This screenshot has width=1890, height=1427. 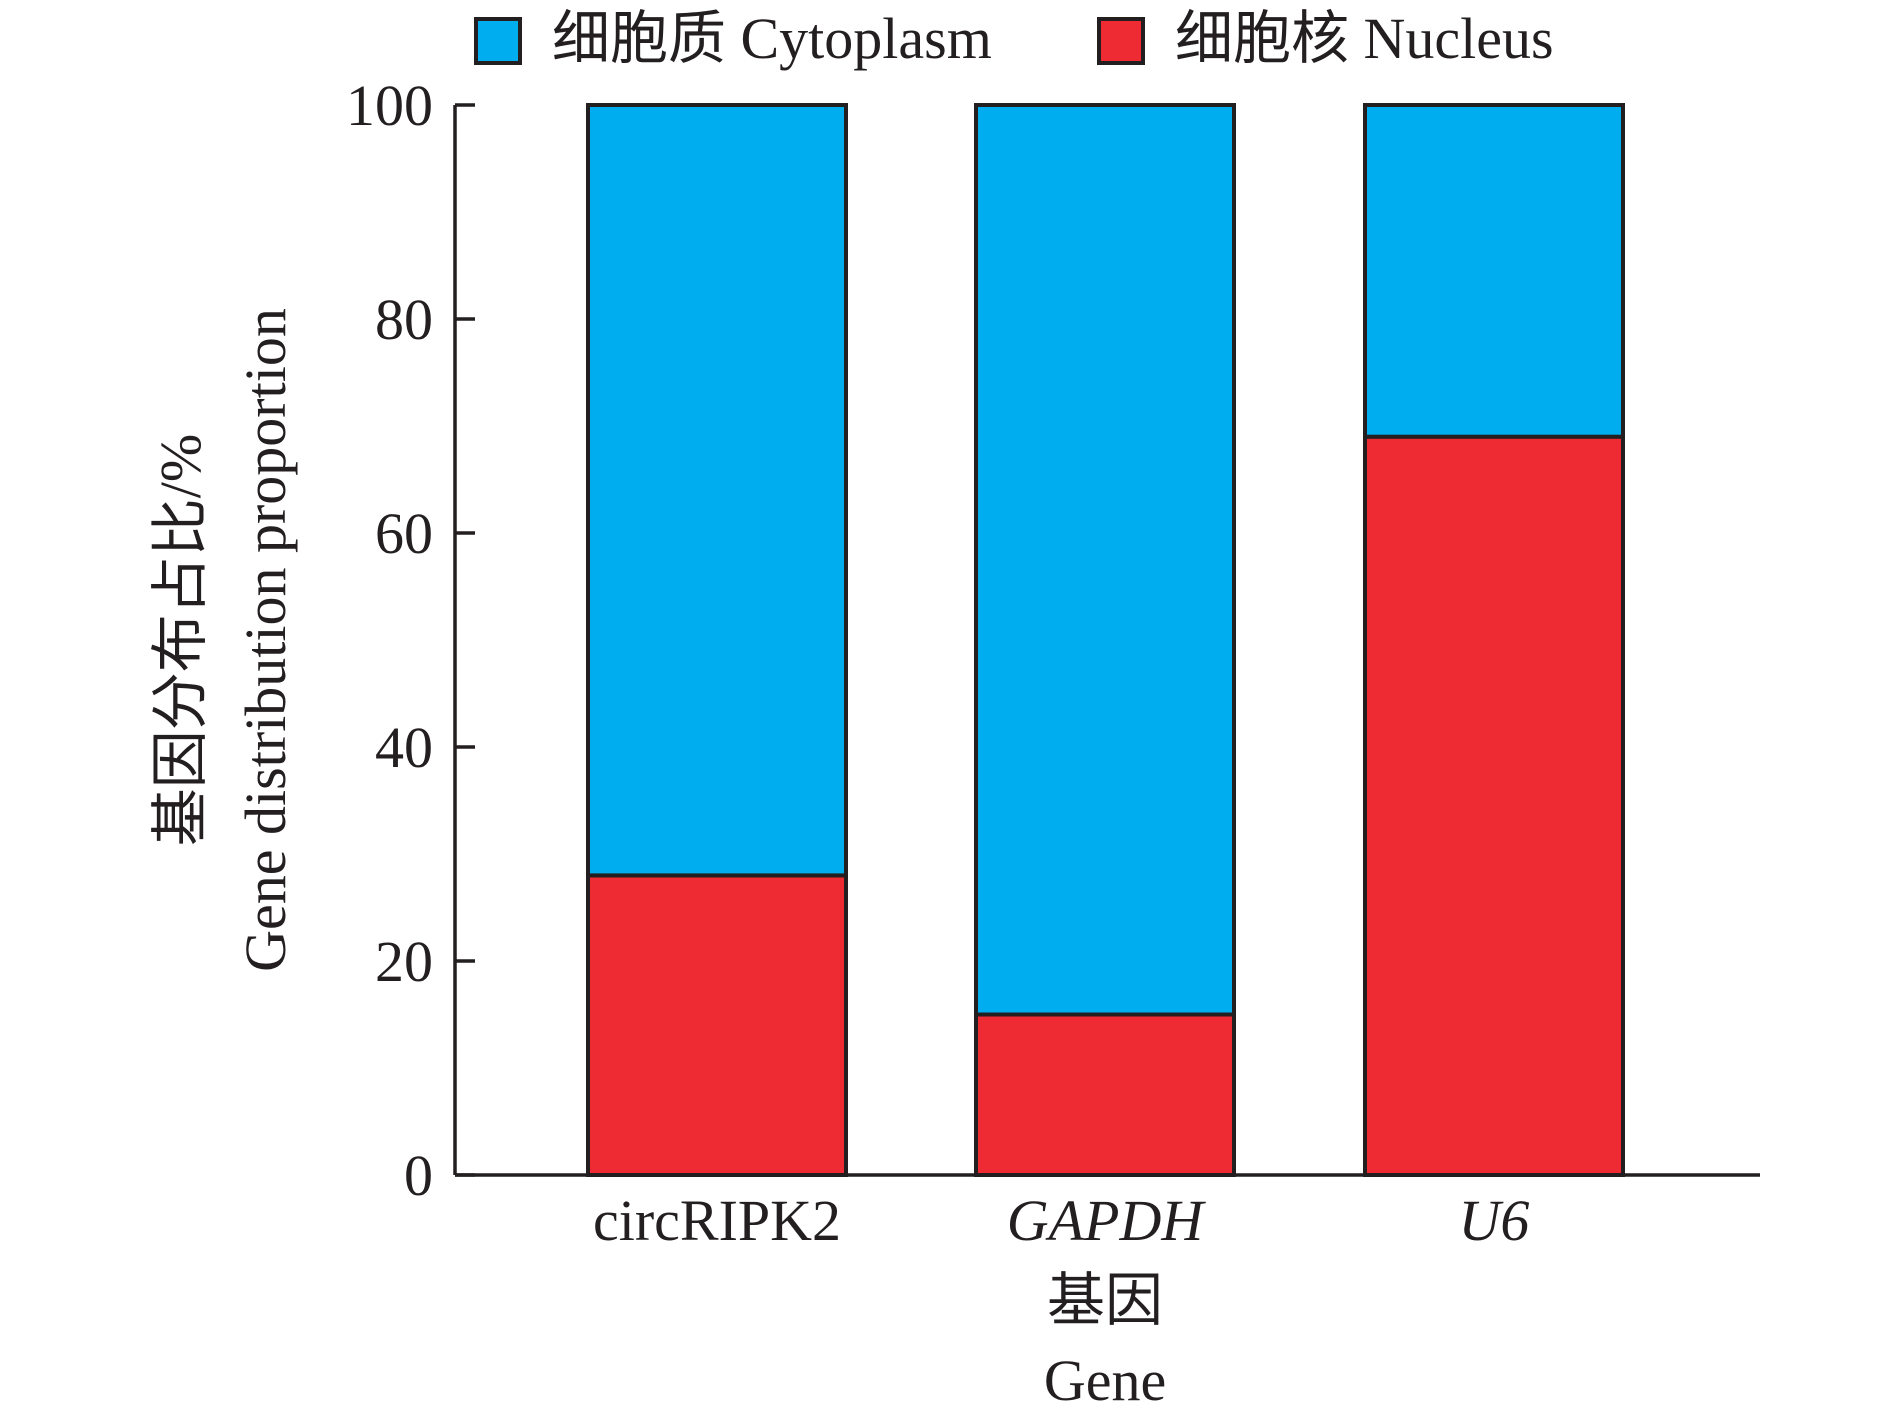 What do you see at coordinates (717, 1220) in the screenshot?
I see `x-tick-label-circripk2: circRIPK2` at bounding box center [717, 1220].